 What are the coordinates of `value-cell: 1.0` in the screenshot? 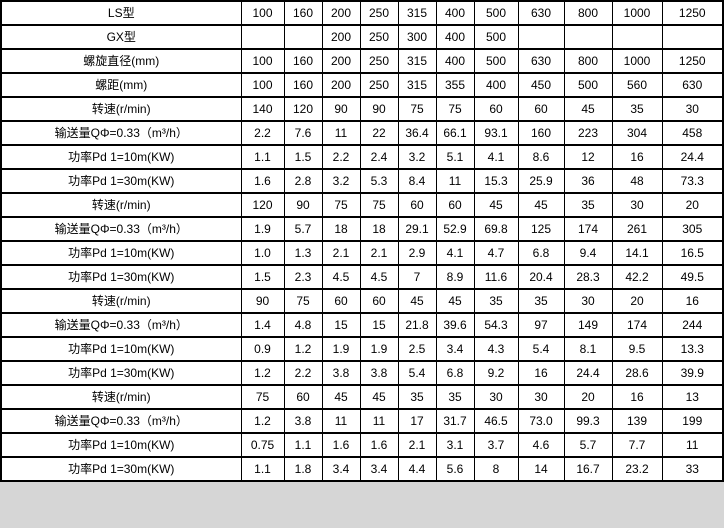 It's located at (262, 253).